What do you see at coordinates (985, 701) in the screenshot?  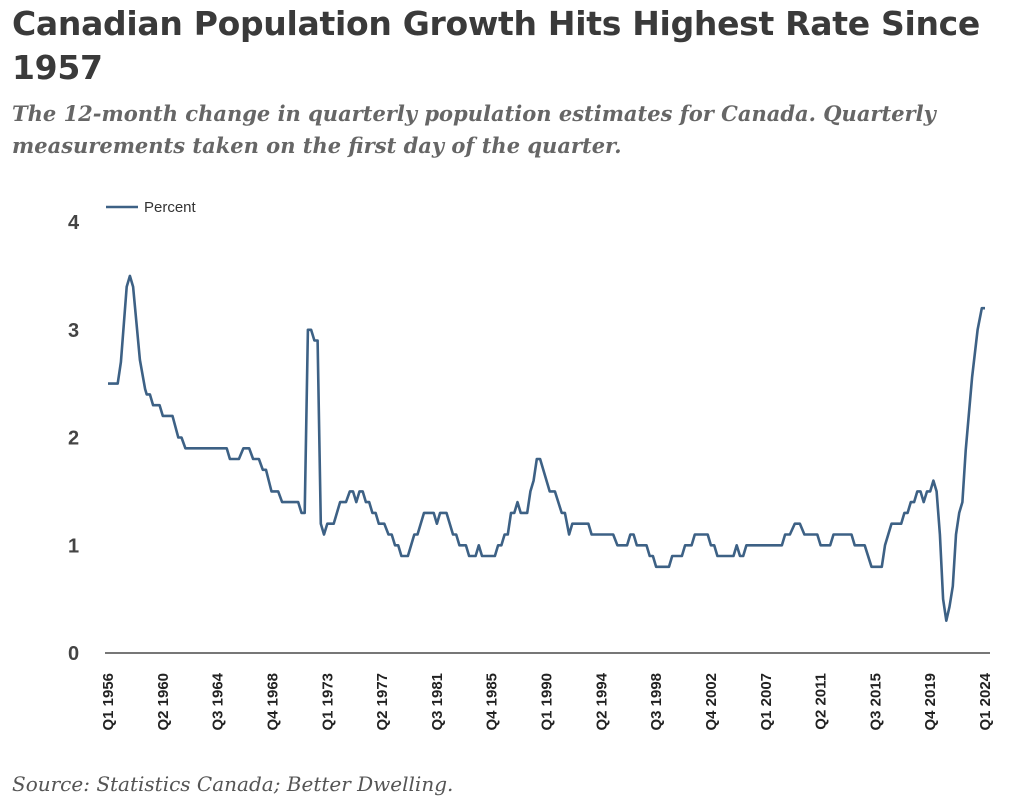 I see `x-tick-label: Q1 2024` at bounding box center [985, 701].